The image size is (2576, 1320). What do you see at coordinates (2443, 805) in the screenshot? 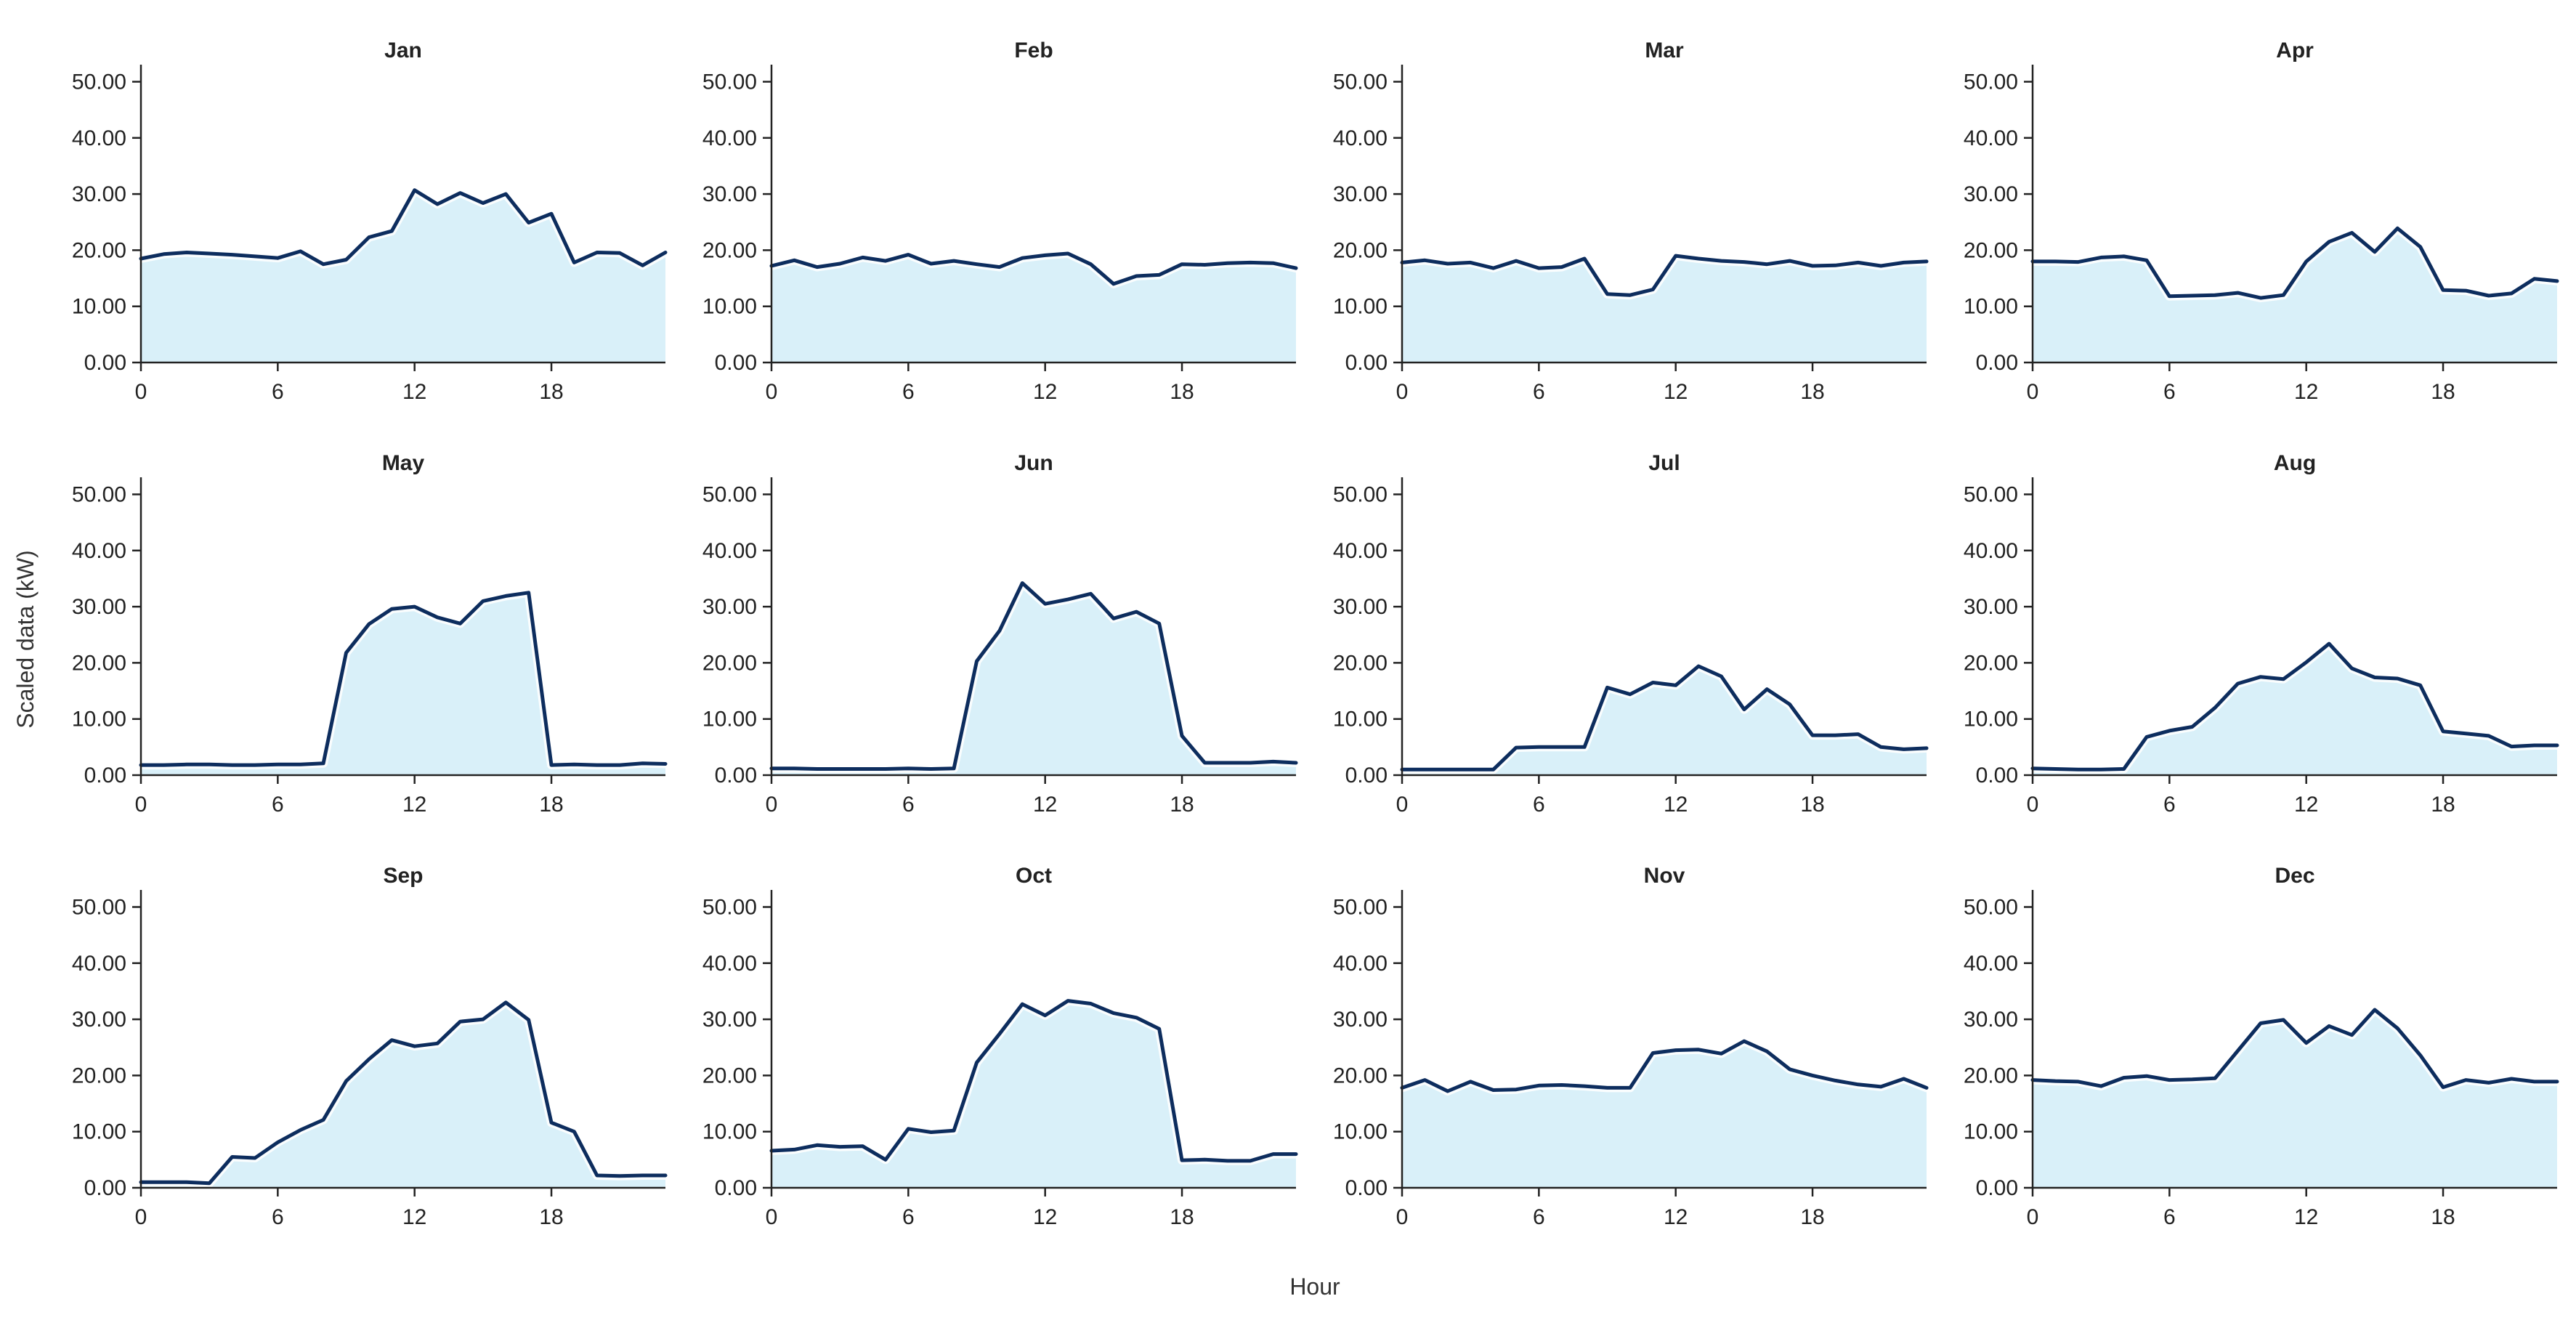
I see `x-tick-label-aug-18: 18` at bounding box center [2443, 805].